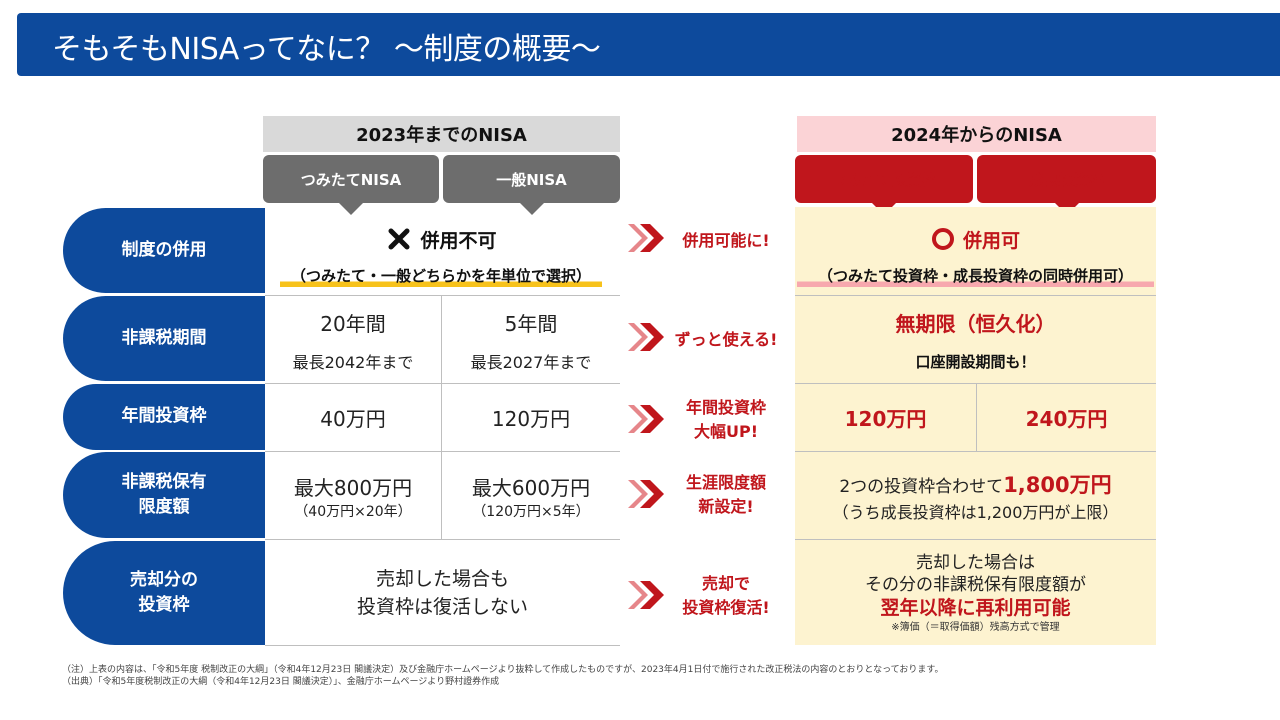 Image resolution: width=1280 pixels, height=720 pixels. Describe the element at coordinates (1066, 179) in the screenshot. I see `tab-seichou-toushiwaku: 成長投資枠` at that location.